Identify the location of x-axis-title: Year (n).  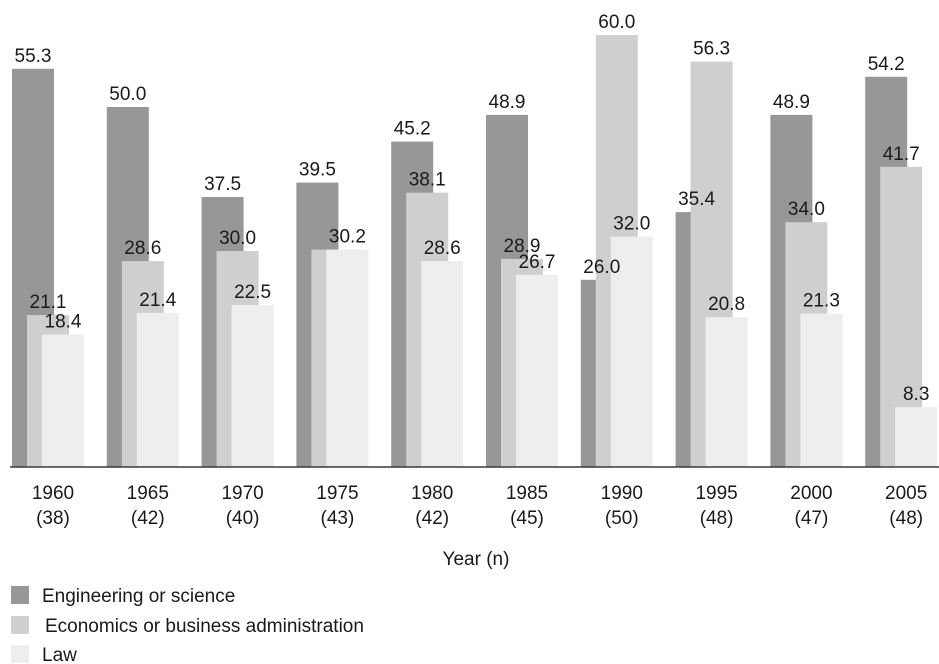
(476, 559).